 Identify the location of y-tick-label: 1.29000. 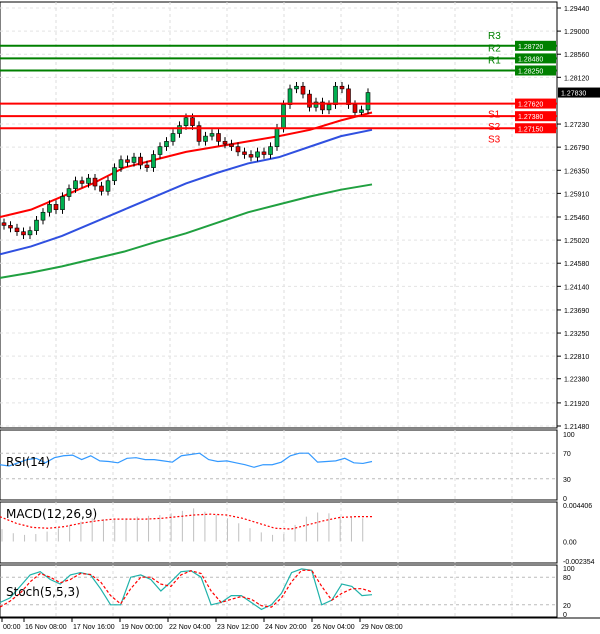
(576, 32).